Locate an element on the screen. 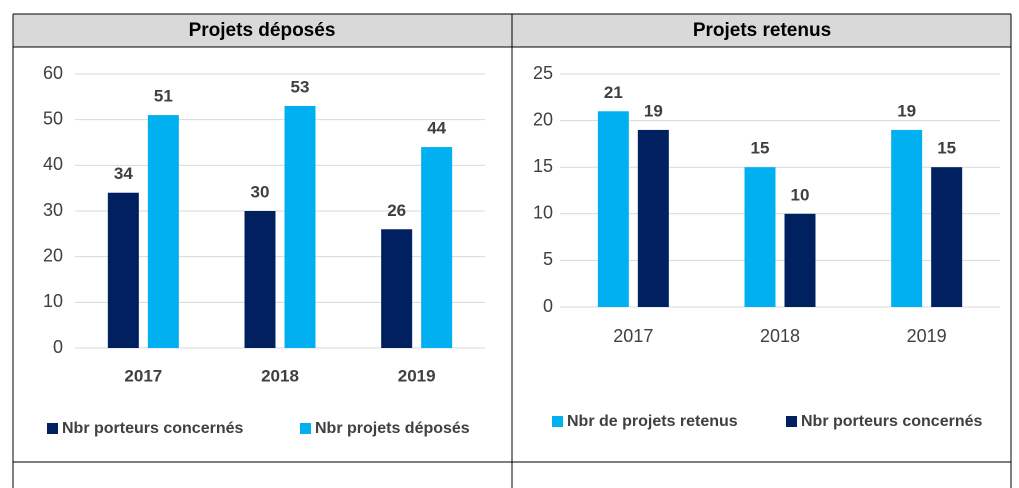 This screenshot has height=488, width=1019. y-tick-label: 15 is located at coordinates (543, 166).